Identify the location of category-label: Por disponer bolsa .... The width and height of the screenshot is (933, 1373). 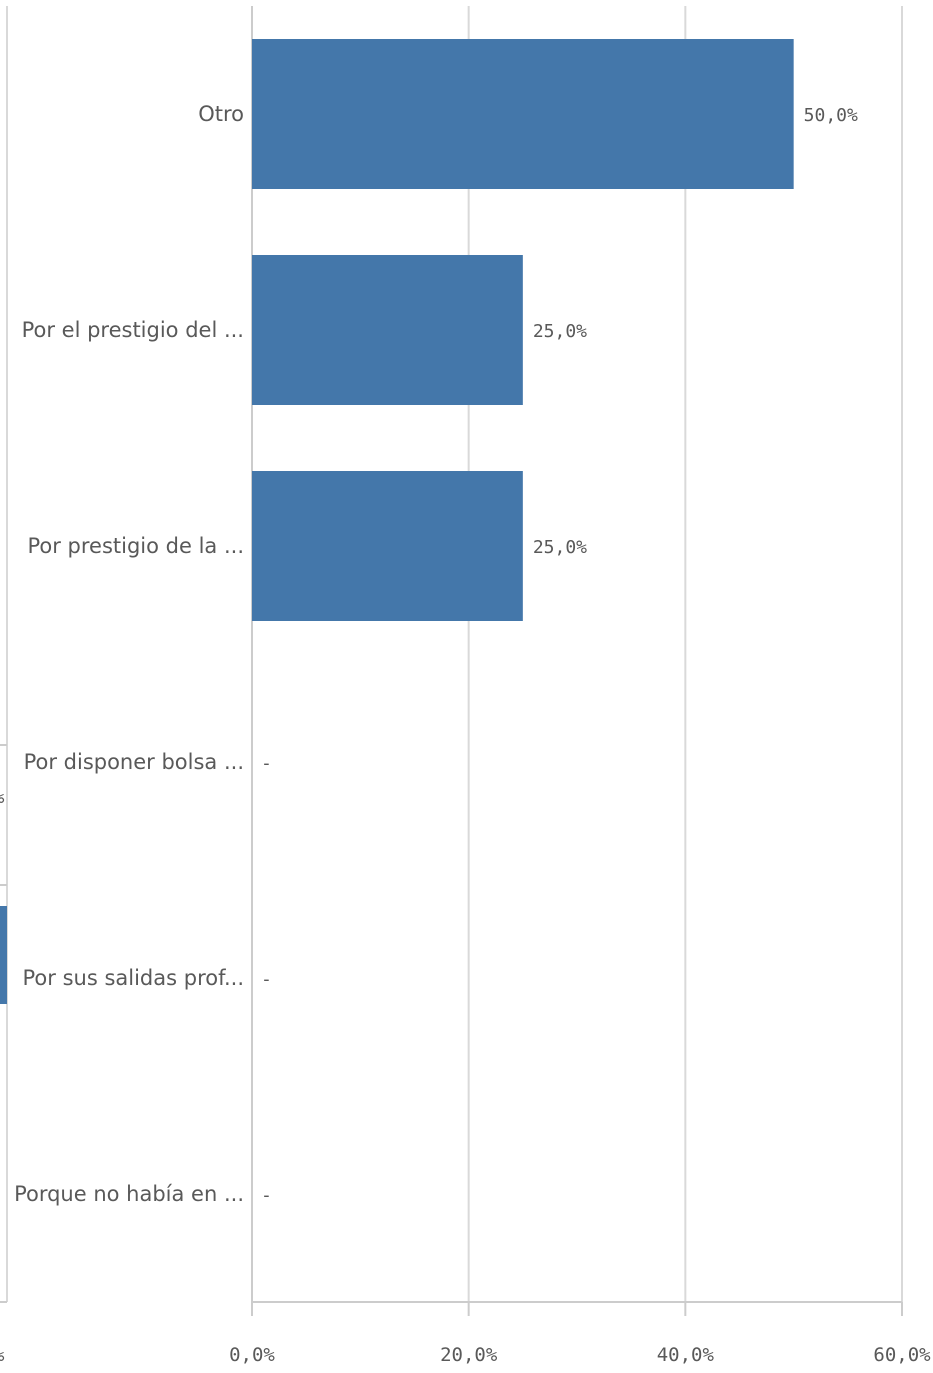
(134, 762).